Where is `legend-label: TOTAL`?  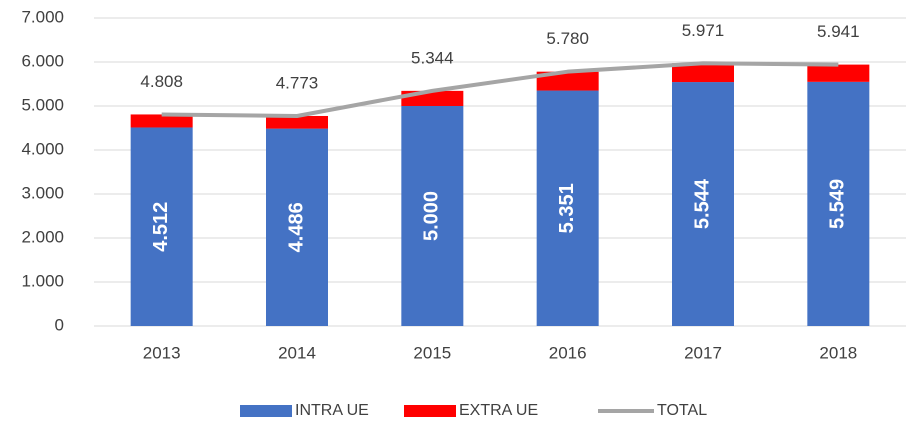 legend-label: TOTAL is located at coordinates (682, 410).